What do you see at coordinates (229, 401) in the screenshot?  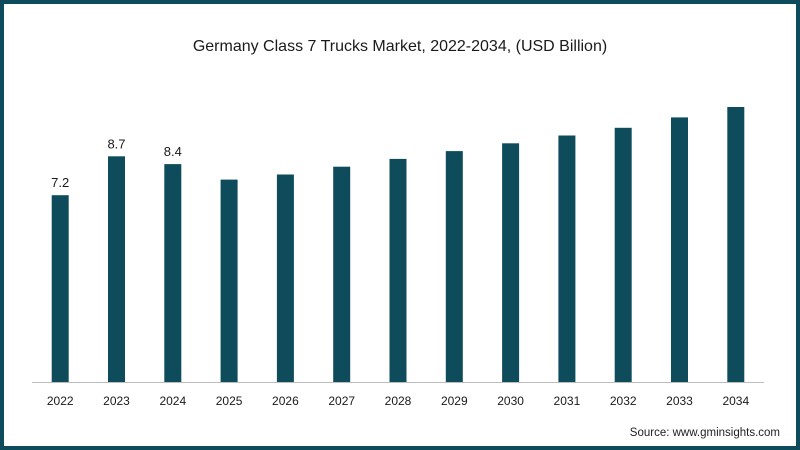 I see `x-tick-2025: 2025` at bounding box center [229, 401].